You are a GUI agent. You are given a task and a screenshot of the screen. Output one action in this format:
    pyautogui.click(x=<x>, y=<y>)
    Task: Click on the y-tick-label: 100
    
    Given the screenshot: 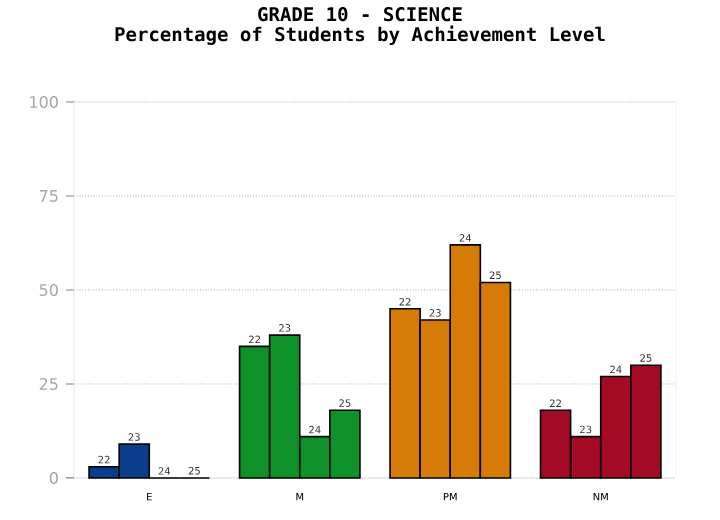 What is the action you would take?
    pyautogui.click(x=44, y=102)
    